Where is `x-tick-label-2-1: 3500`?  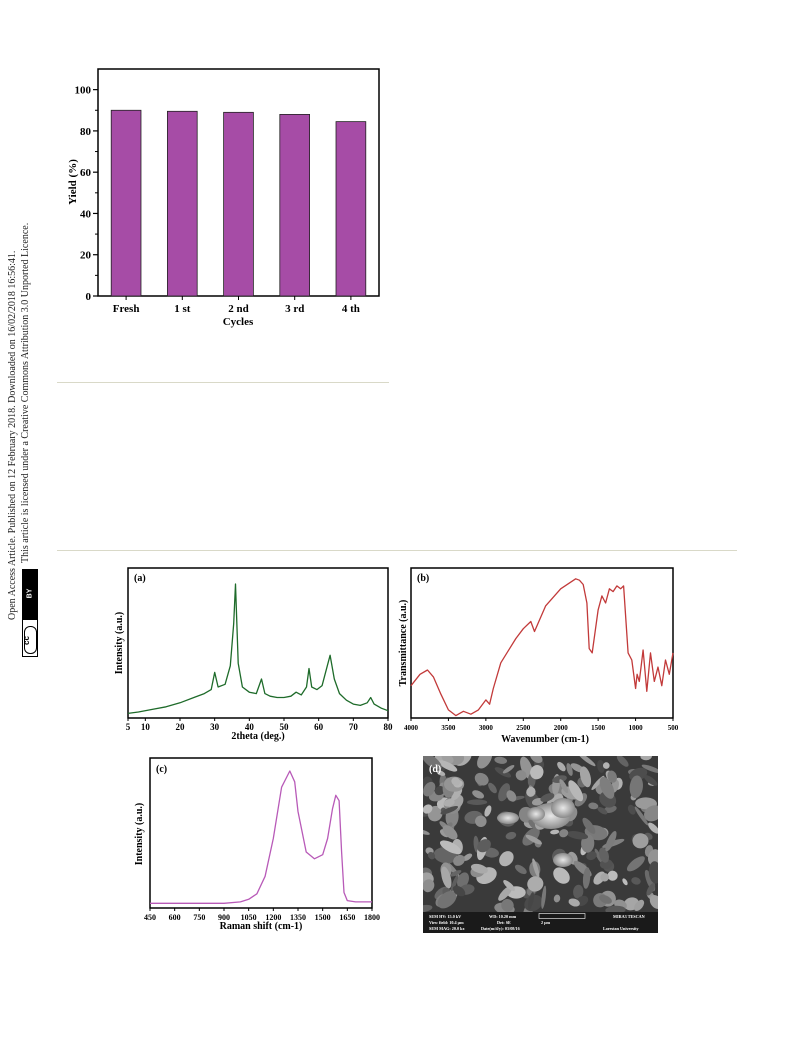
x-tick-label-2-1: 3500 is located at coordinates (448, 728).